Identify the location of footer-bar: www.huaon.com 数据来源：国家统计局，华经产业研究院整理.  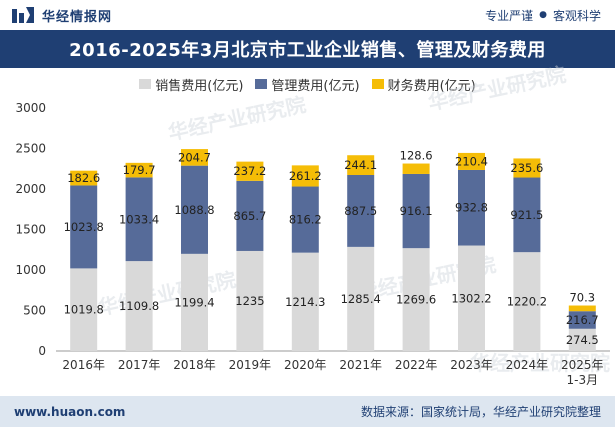
(307, 411).